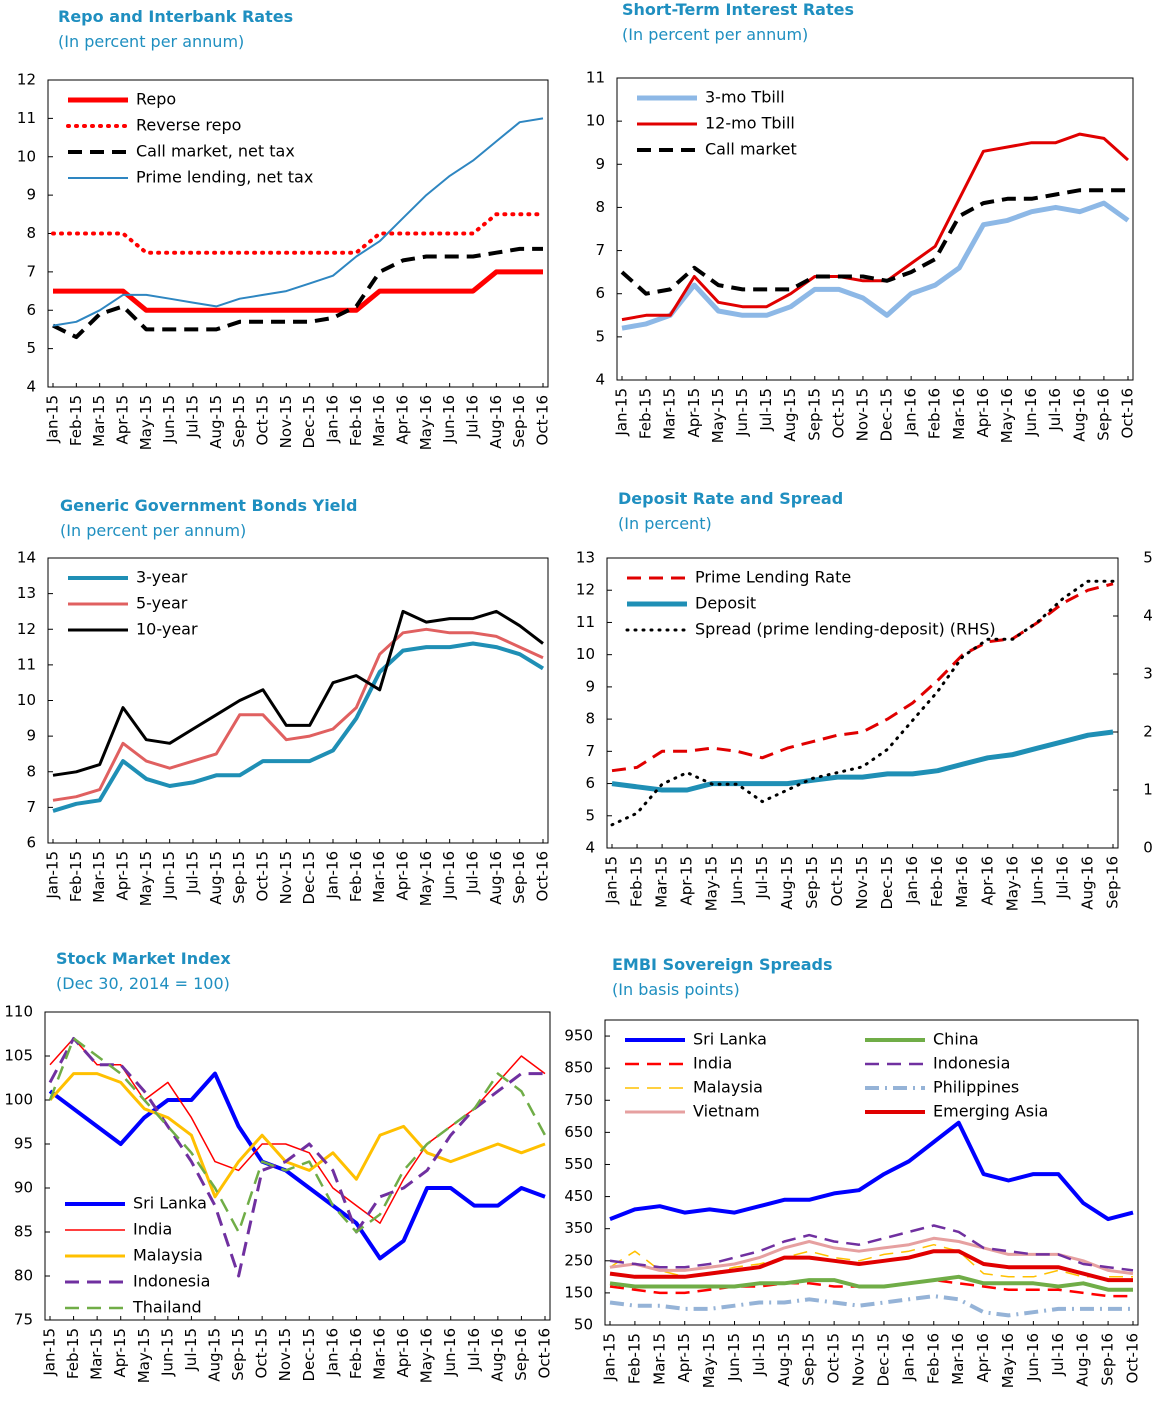  Describe the element at coordinates (665, 523) in the screenshot. I see `chart-subtitle: (In percent)` at that location.